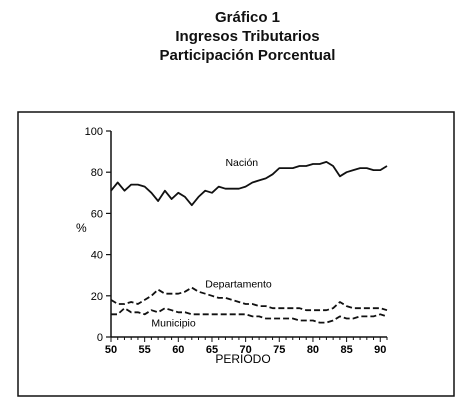  Describe the element at coordinates (247, 55) in the screenshot. I see `chart-title-line-3: Participación Porcentual` at that location.